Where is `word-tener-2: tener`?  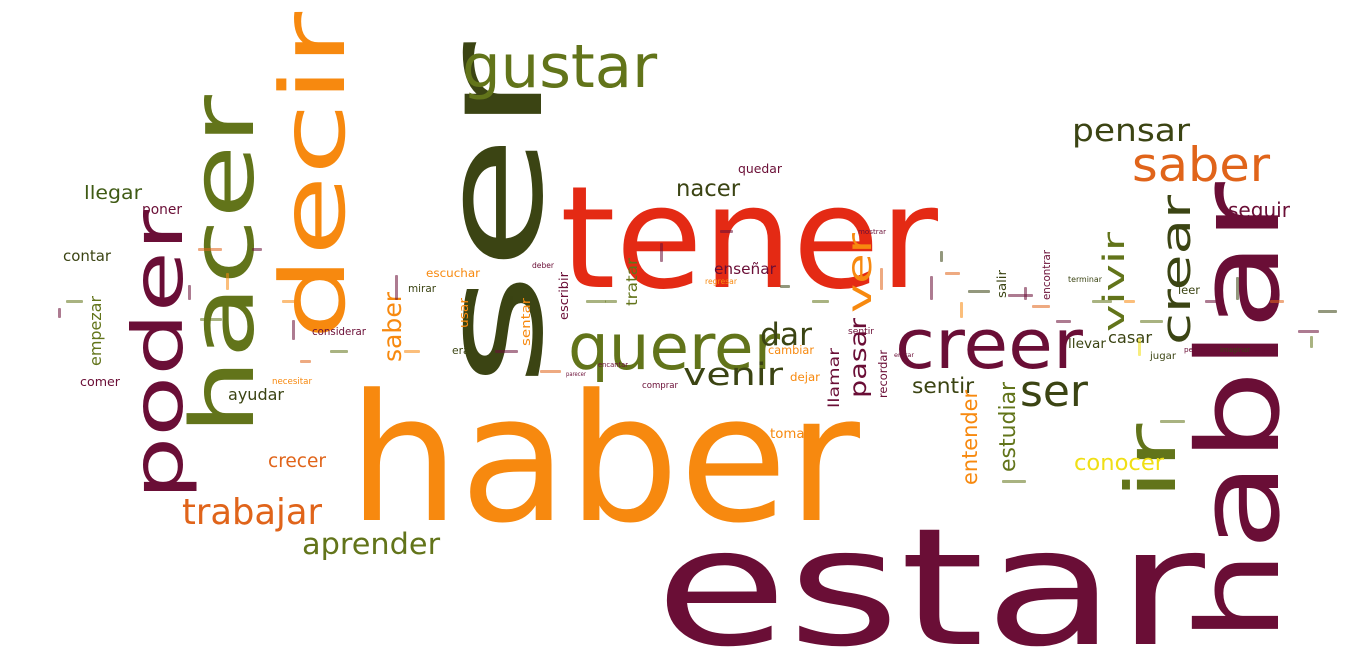
word-tener-2: tener is located at coordinates (749, 238).